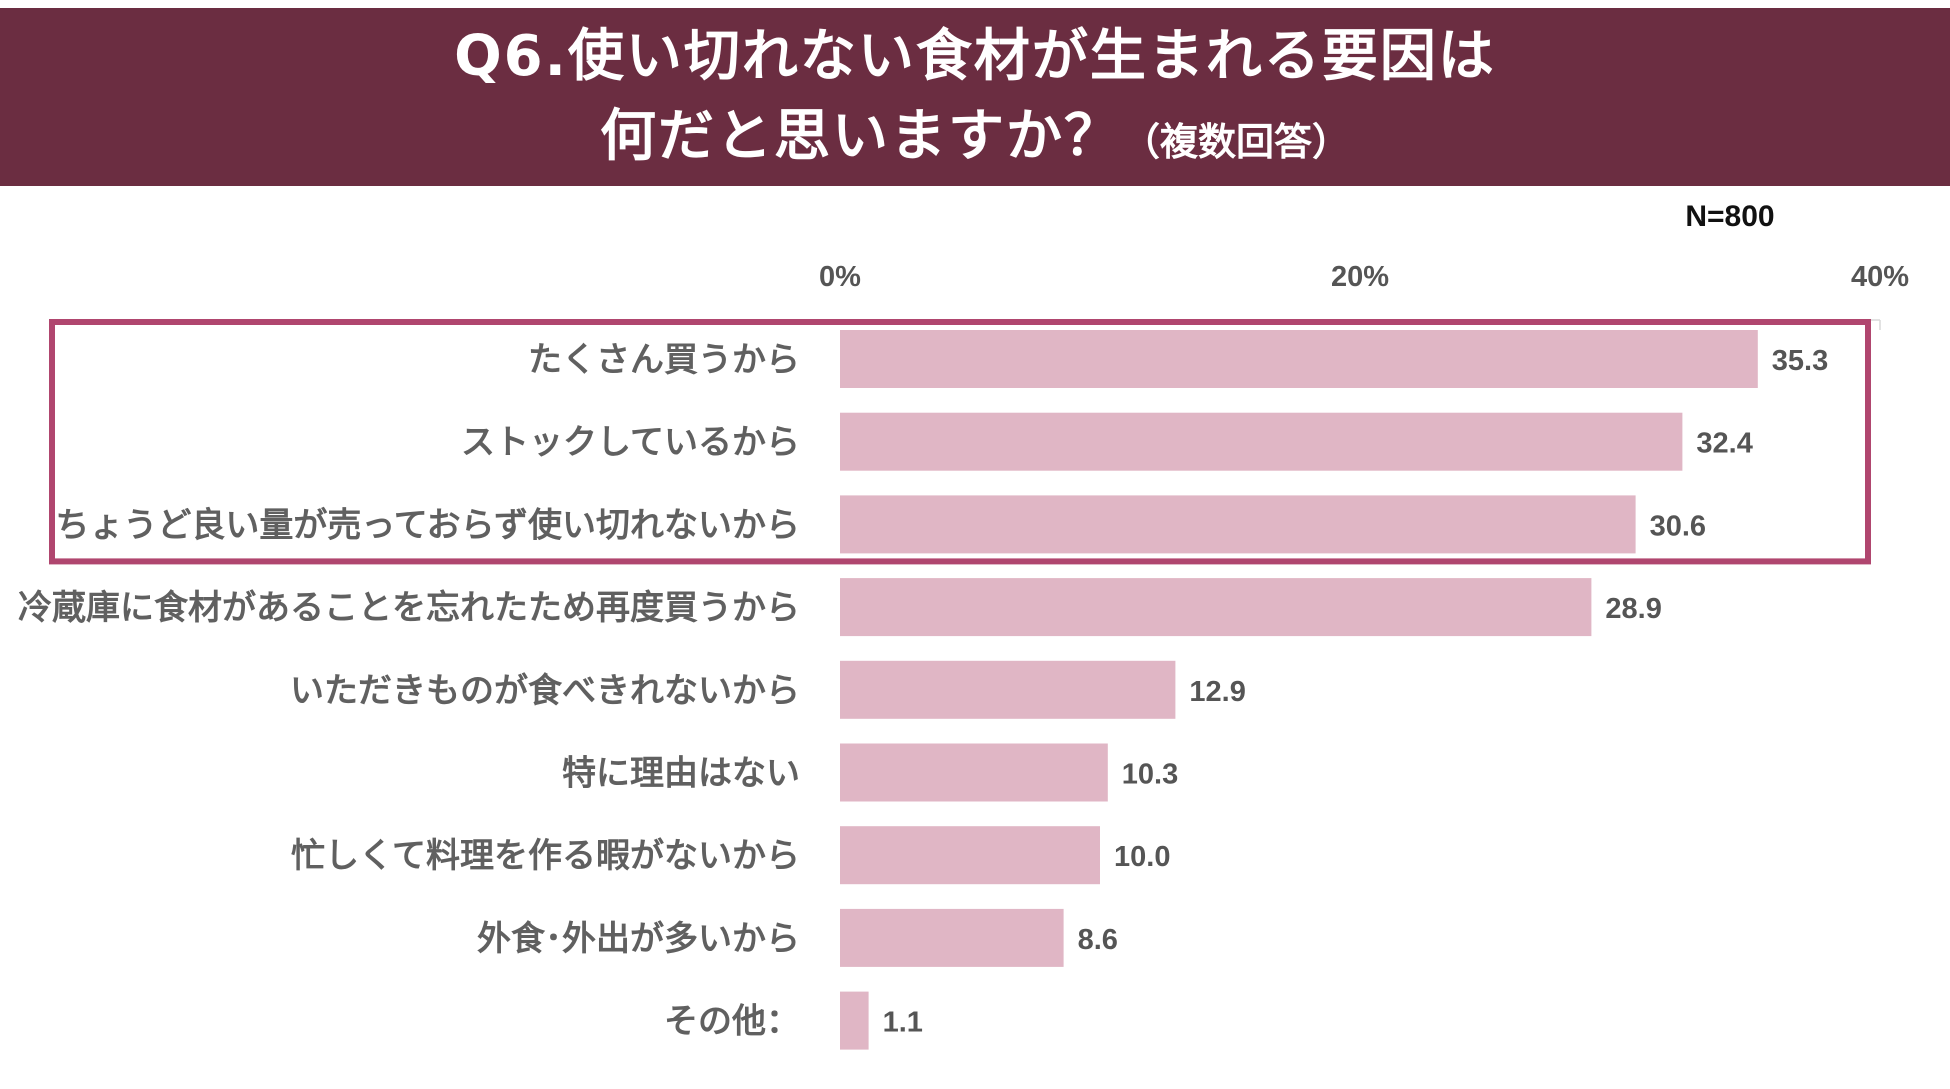 The image size is (1950, 1089). Describe the element at coordinates (1724, 444) in the screenshot. I see `data-label: 32.4` at that location.